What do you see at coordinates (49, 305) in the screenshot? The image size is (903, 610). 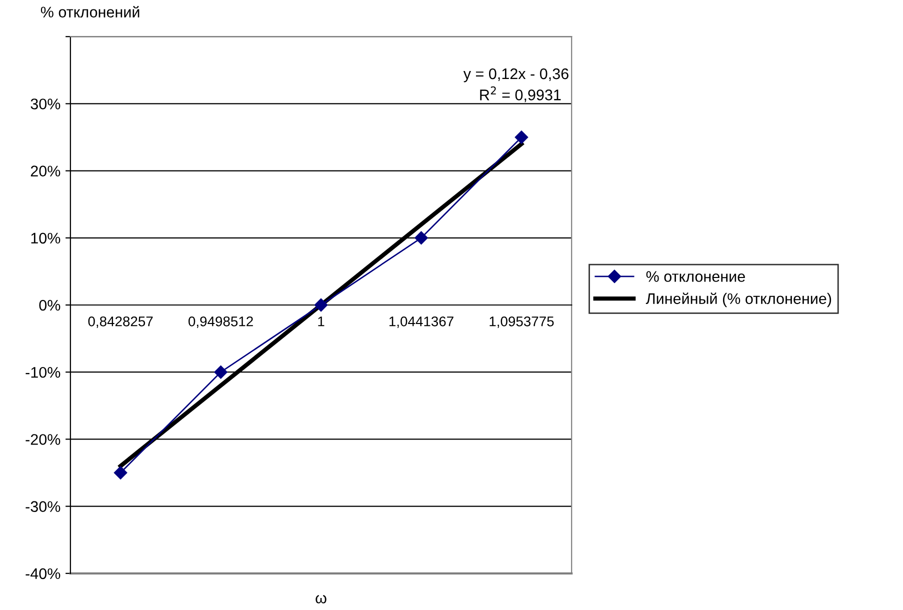 I see `y-tick-label: 0%` at bounding box center [49, 305].